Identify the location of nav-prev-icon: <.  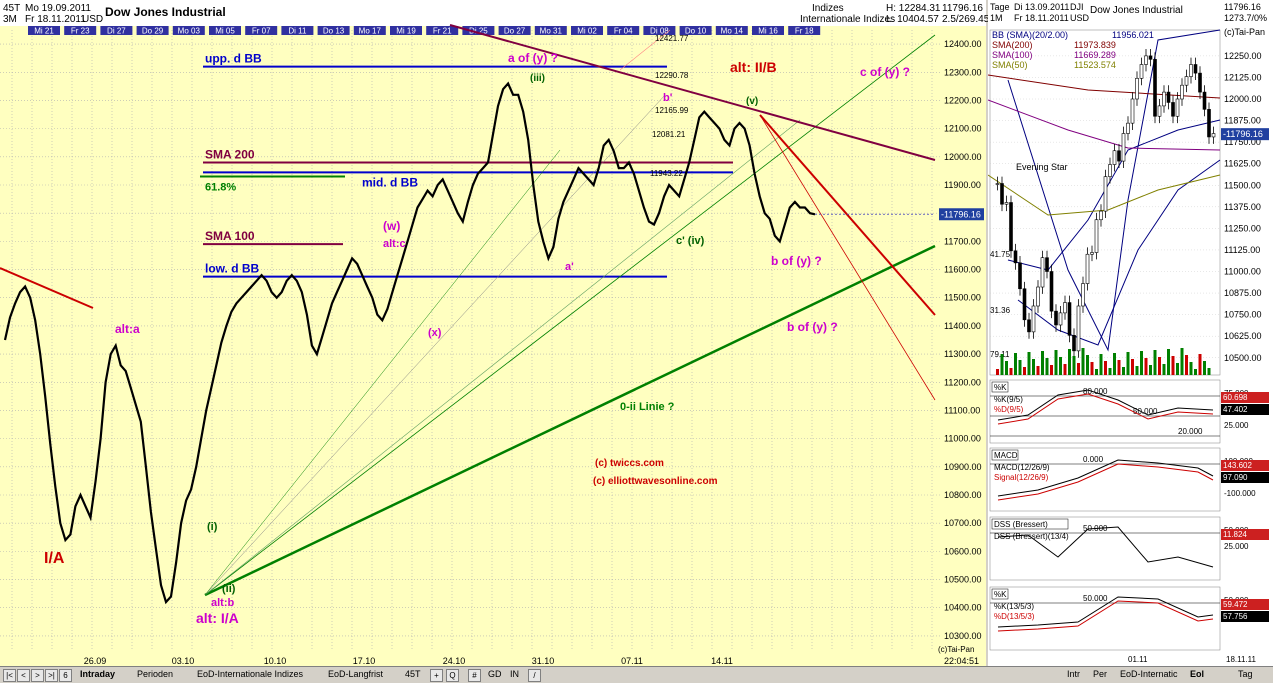
(23, 675).